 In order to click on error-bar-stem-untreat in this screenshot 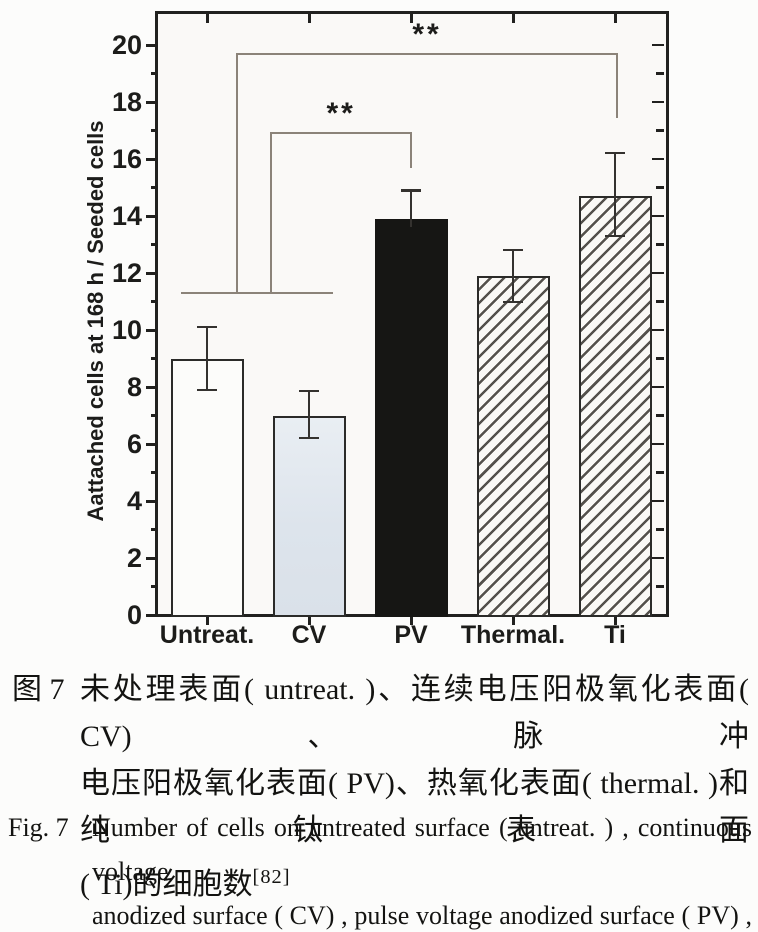, I will do `click(207, 358)`.